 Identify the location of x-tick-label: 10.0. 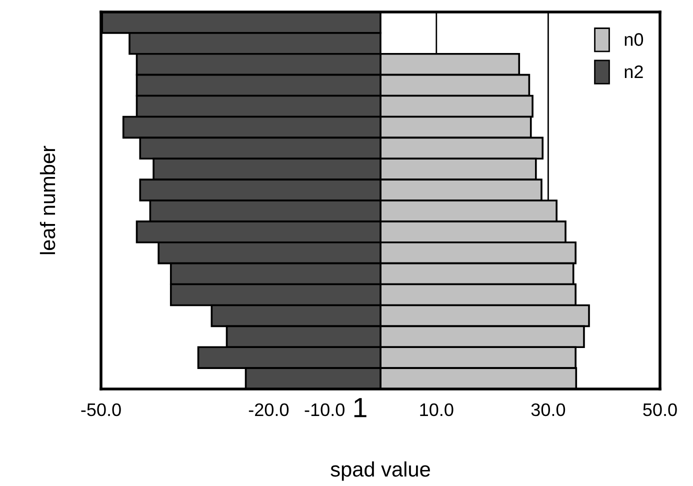
(437, 409).